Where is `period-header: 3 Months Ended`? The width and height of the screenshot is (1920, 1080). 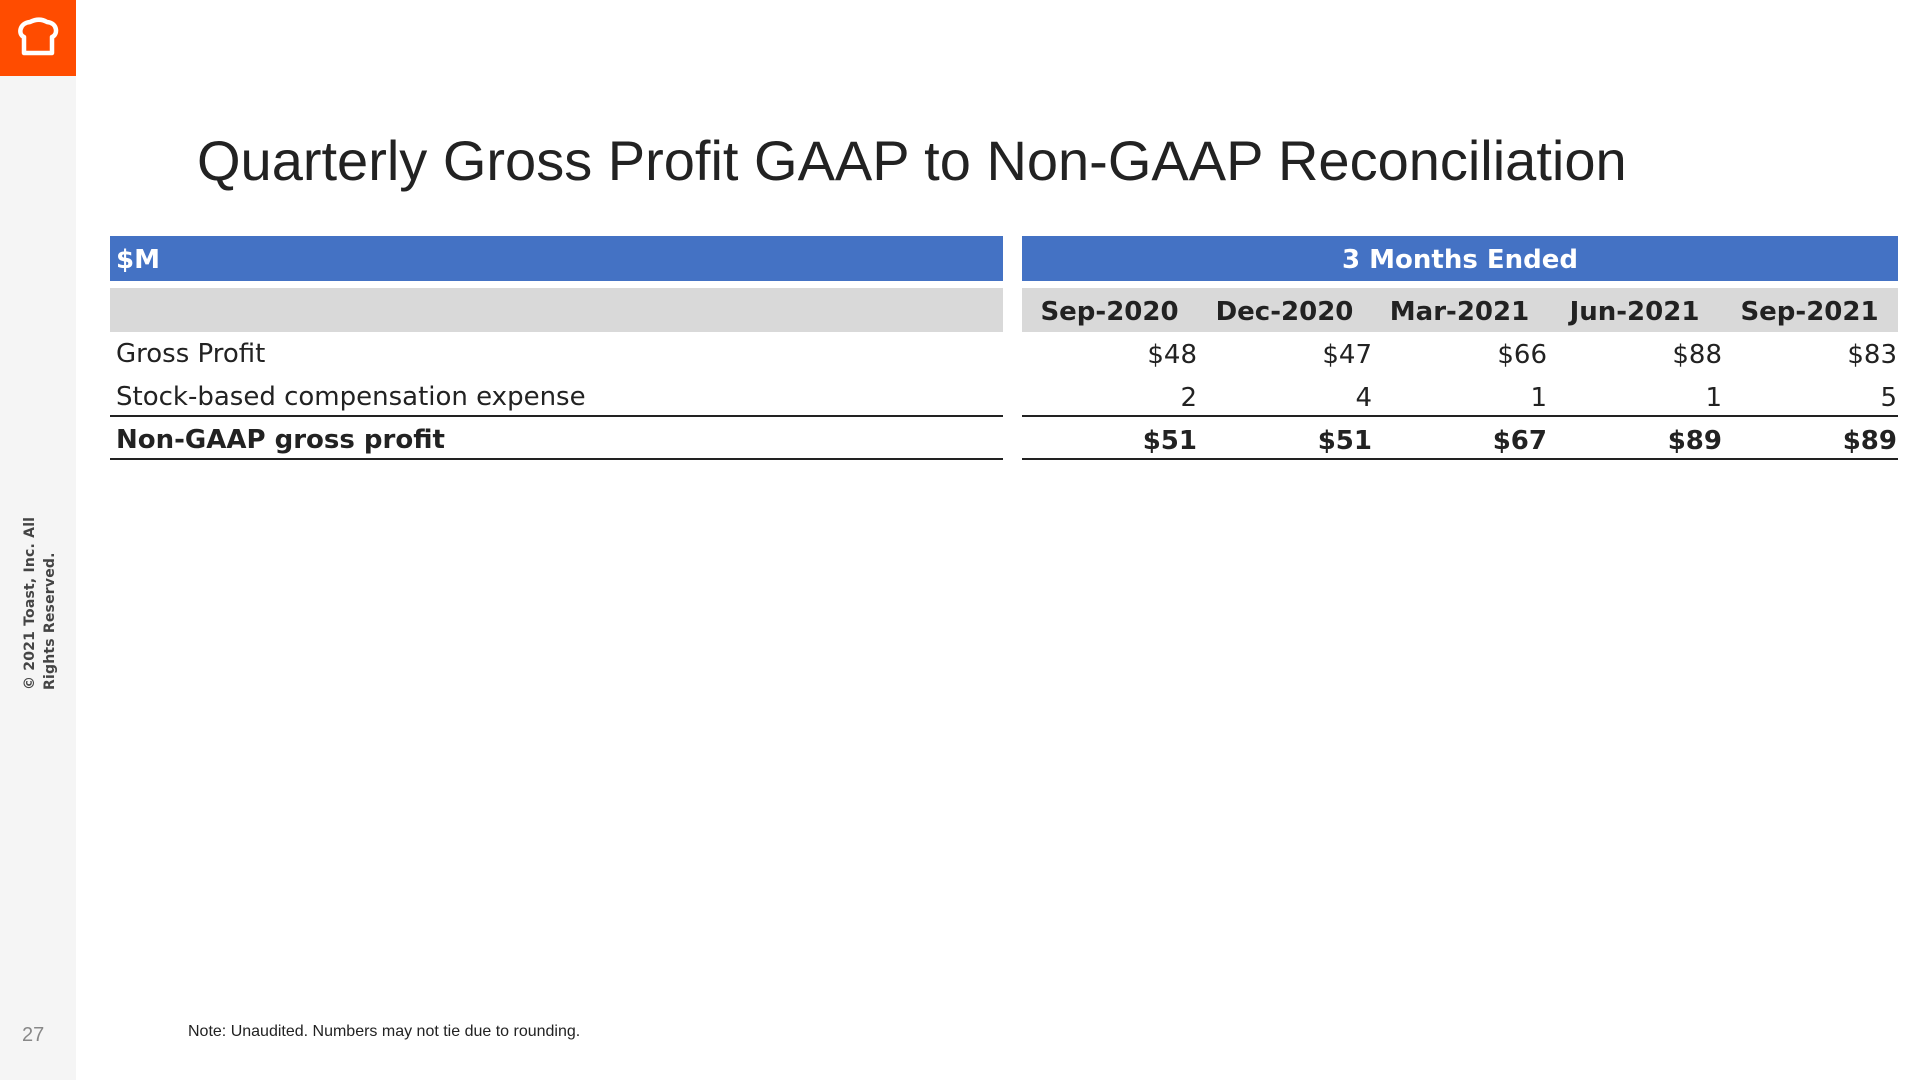 period-header: 3 Months Ended is located at coordinates (1460, 260).